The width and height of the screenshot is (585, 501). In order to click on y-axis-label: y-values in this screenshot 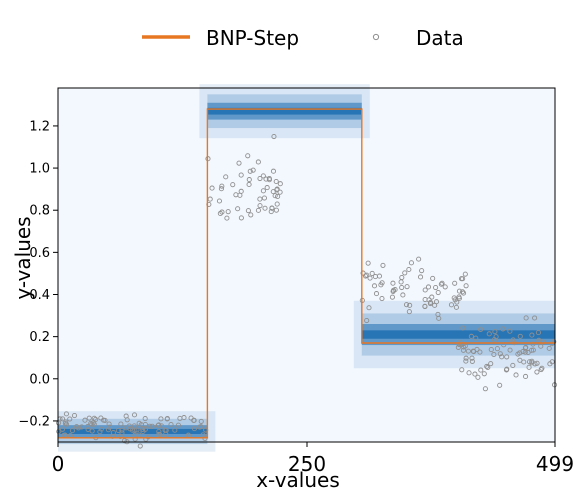, I will do `click(23, 257)`.